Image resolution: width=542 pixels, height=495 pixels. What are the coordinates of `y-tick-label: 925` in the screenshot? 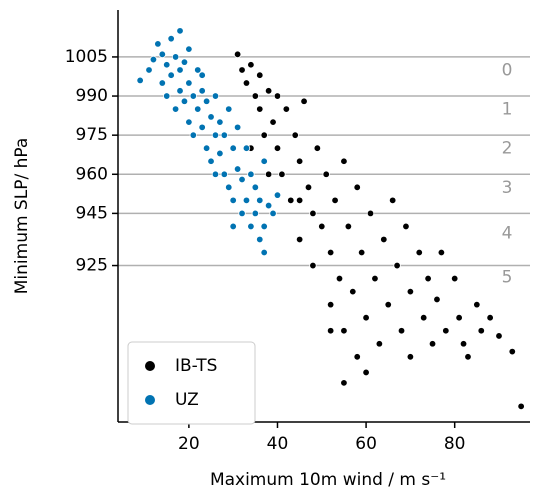 It's located at (92, 266).